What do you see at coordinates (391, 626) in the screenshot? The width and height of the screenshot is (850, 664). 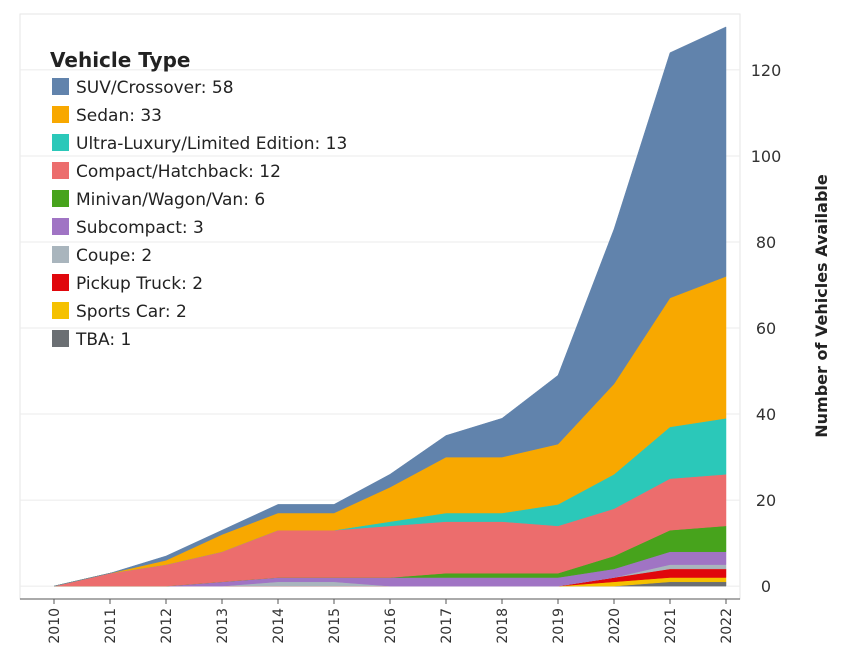 I see `x-tick-label: 2016` at bounding box center [391, 626].